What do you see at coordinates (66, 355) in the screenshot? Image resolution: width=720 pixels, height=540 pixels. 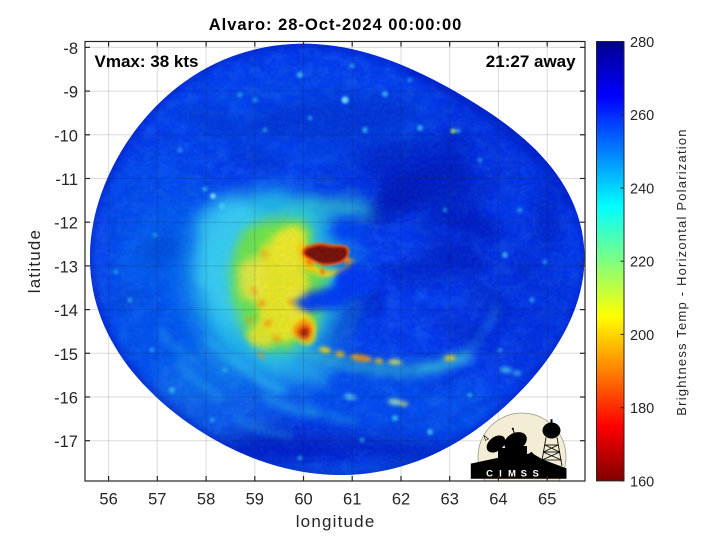 I see `svg-text: -15` at bounding box center [66, 355].